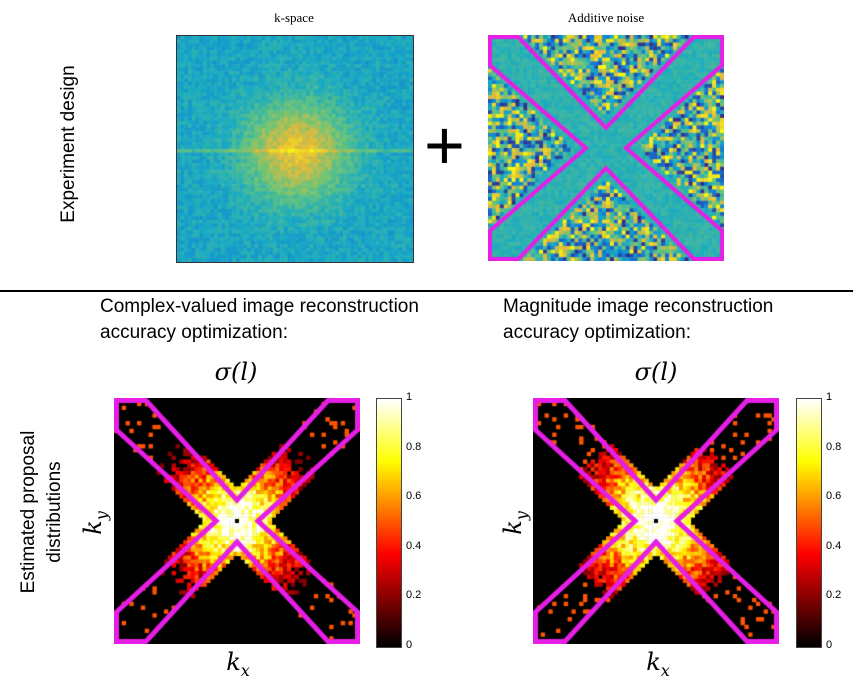 The width and height of the screenshot is (853, 680). Describe the element at coordinates (521, 516) in the screenshot. I see `right-ky-sub: y` at that location.